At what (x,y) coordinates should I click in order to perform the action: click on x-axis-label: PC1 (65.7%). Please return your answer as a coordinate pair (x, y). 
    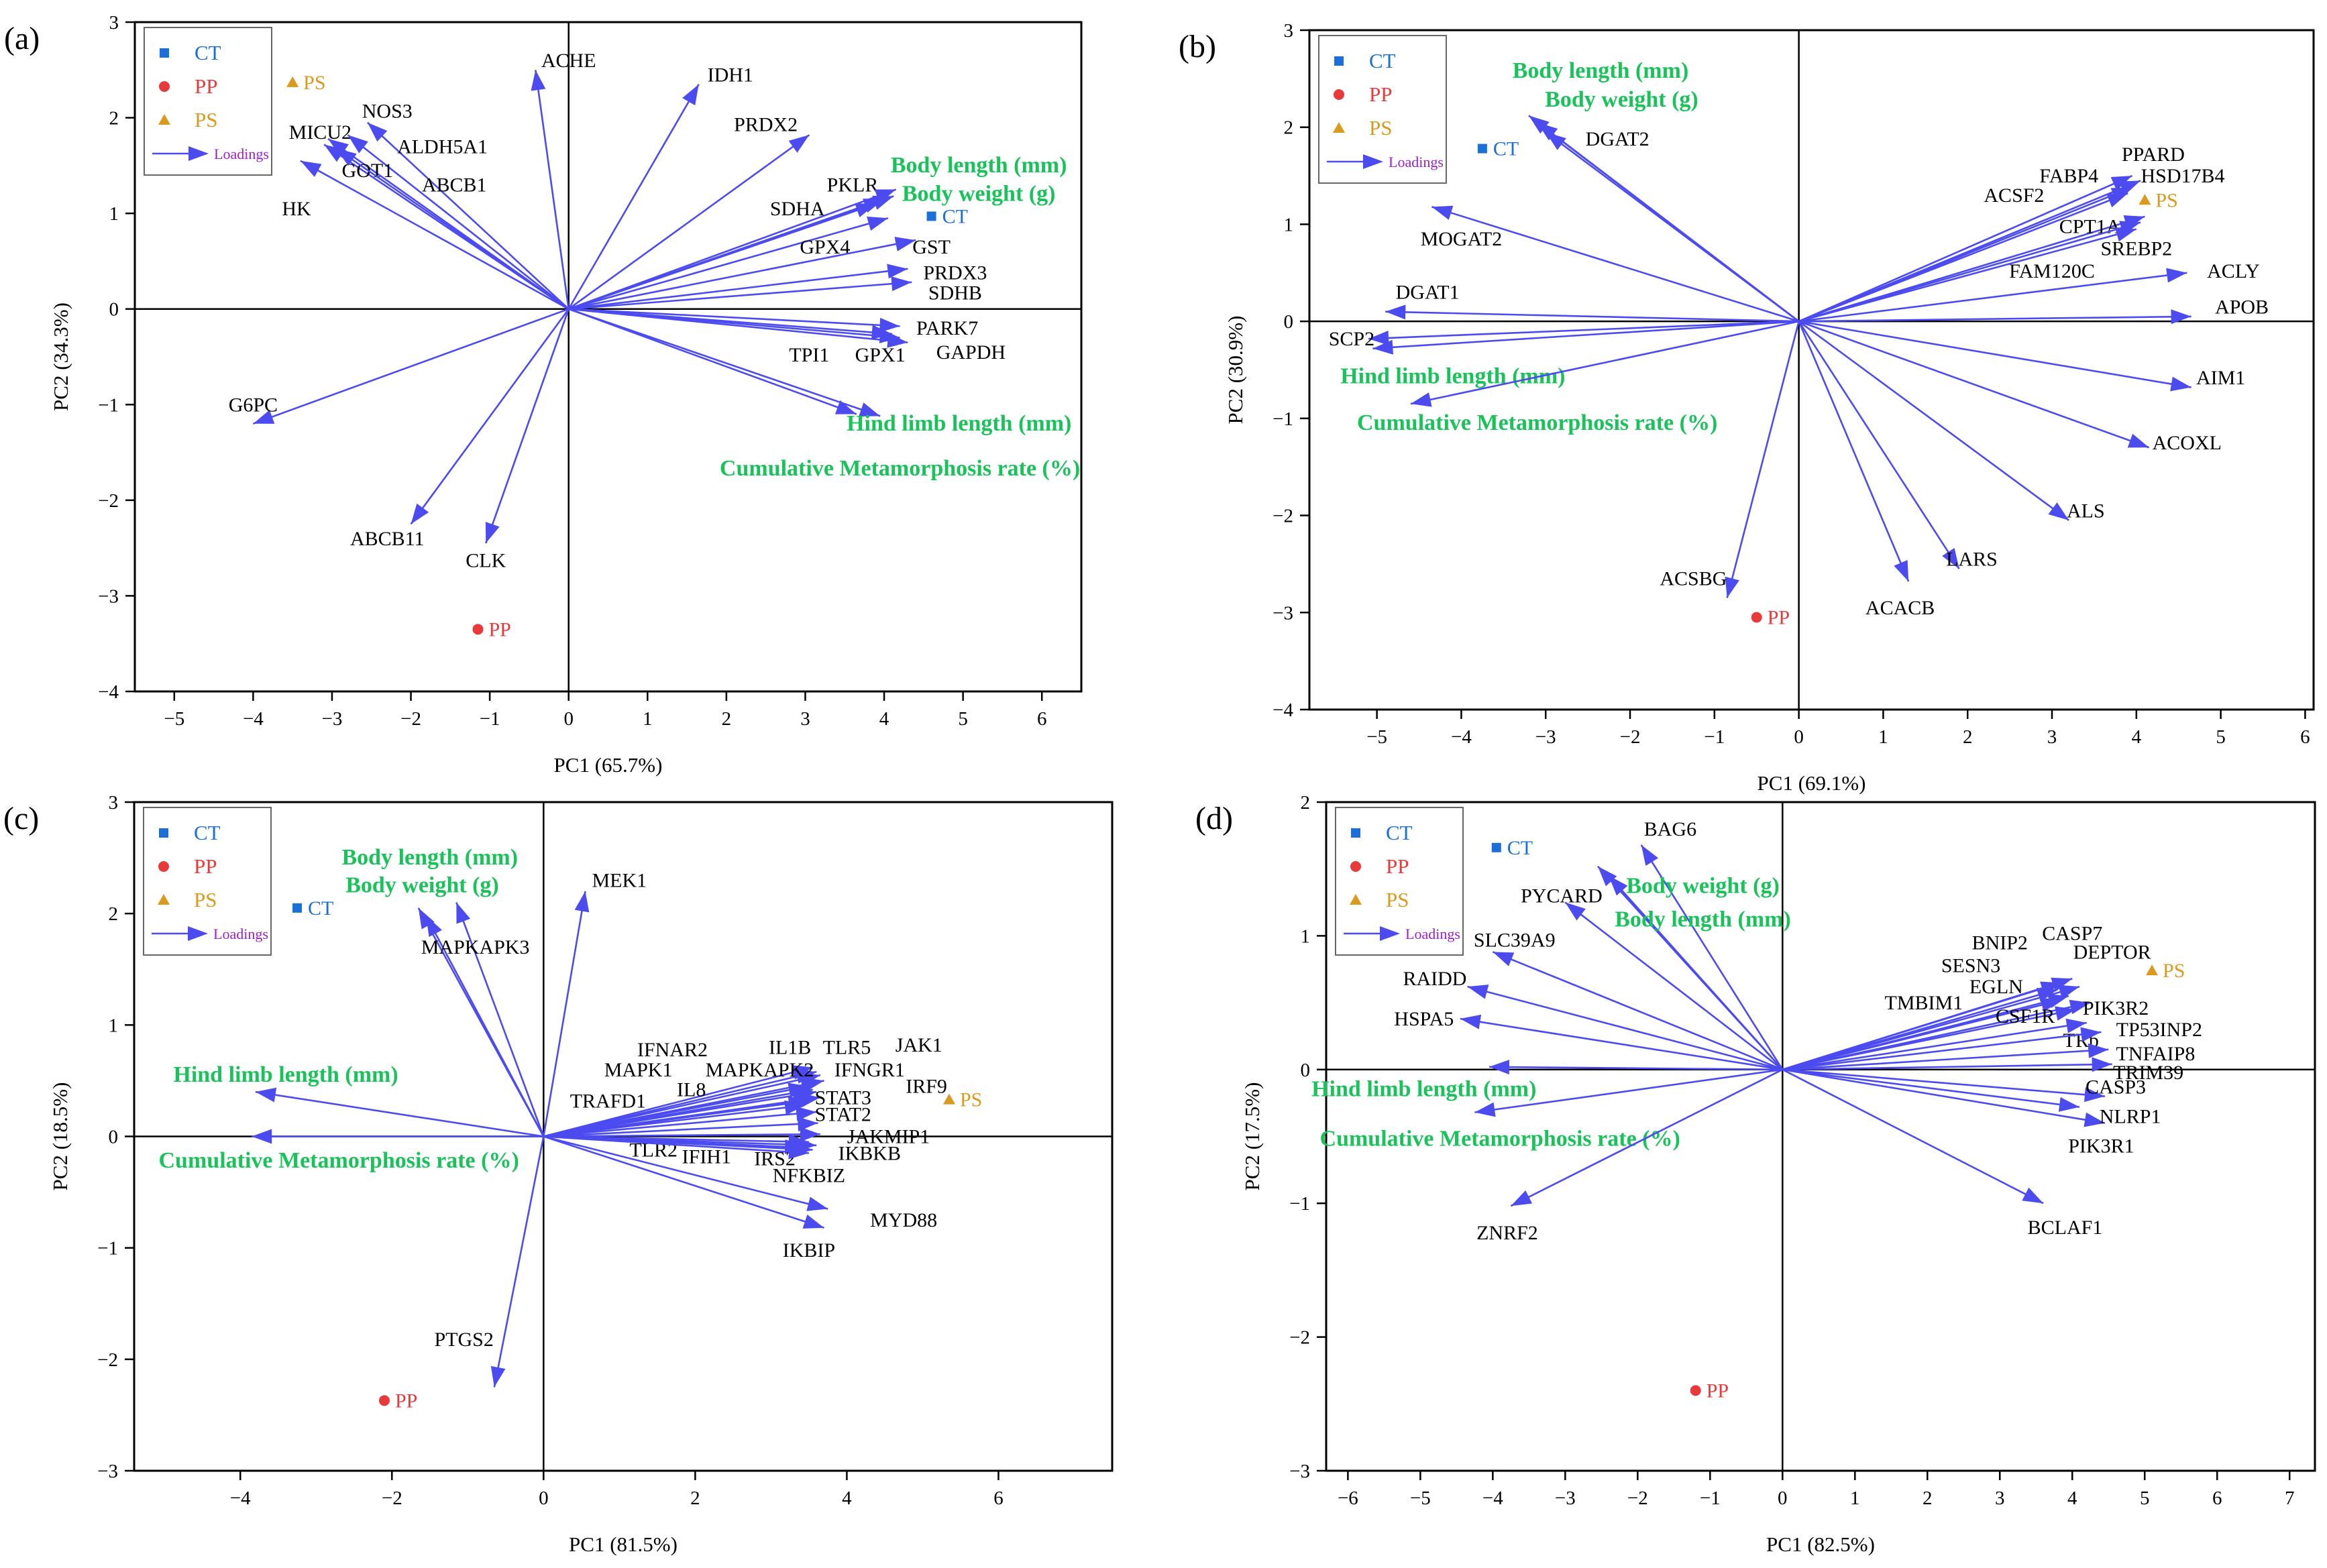
    Looking at the image, I should click on (609, 765).